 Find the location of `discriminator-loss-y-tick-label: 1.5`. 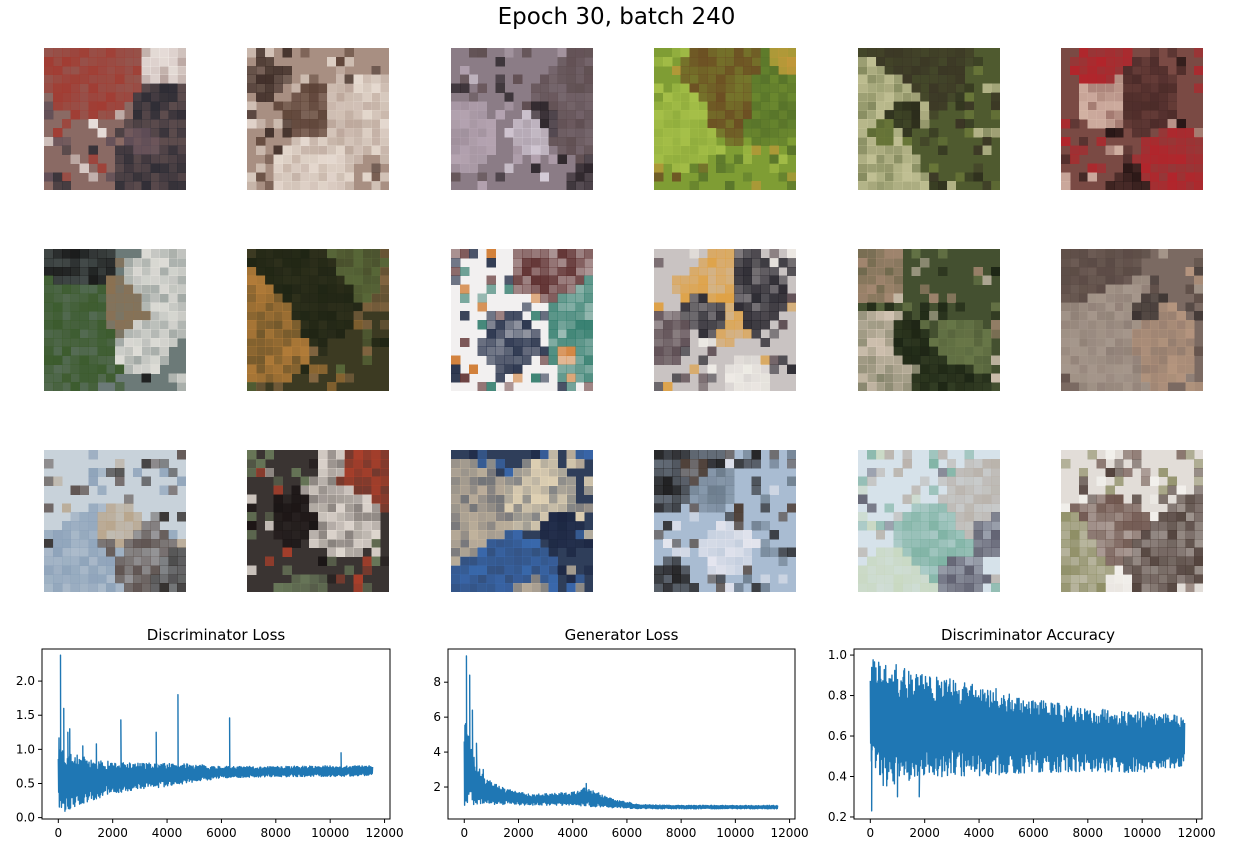

discriminator-loss-y-tick-label: 1.5 is located at coordinates (25, 715).